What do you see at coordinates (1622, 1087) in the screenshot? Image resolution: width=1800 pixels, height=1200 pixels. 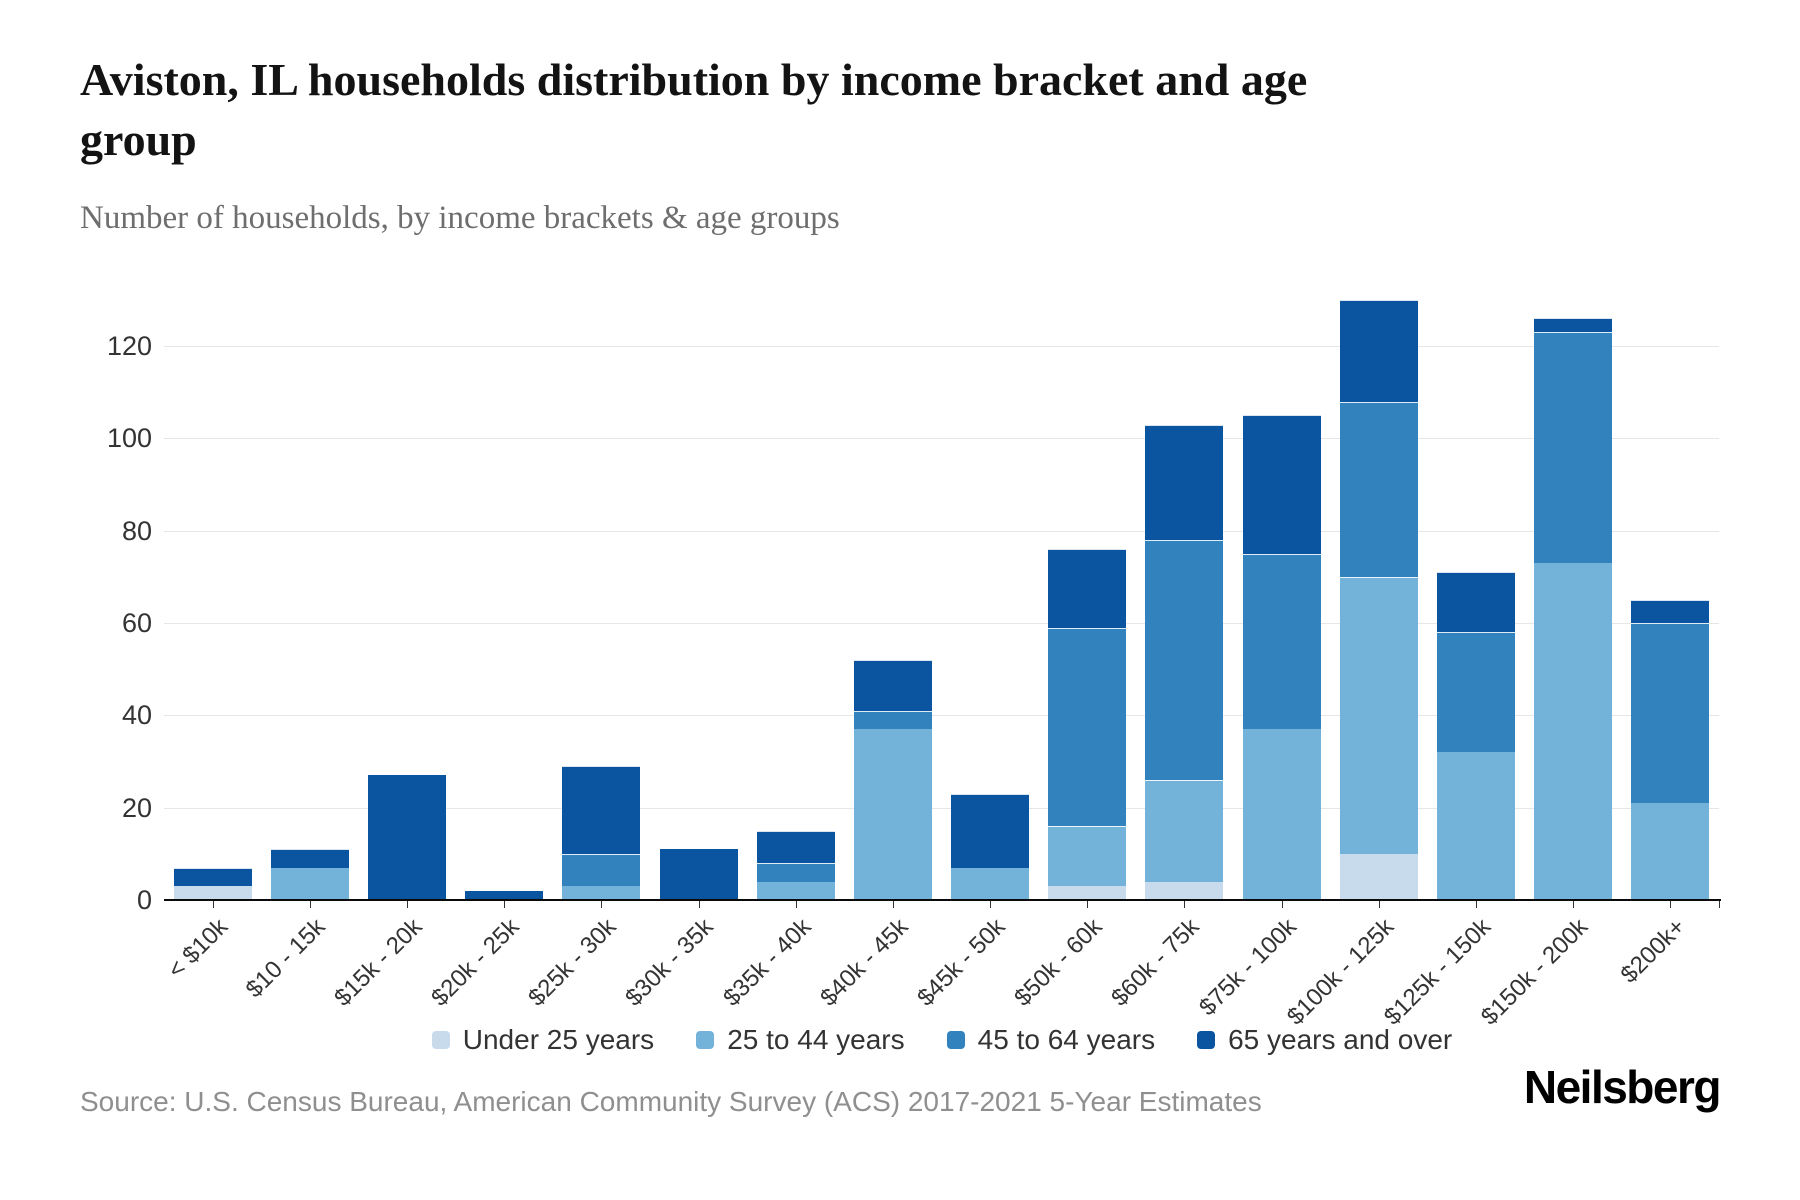 I see `brand-logo: Neilsberg` at bounding box center [1622, 1087].